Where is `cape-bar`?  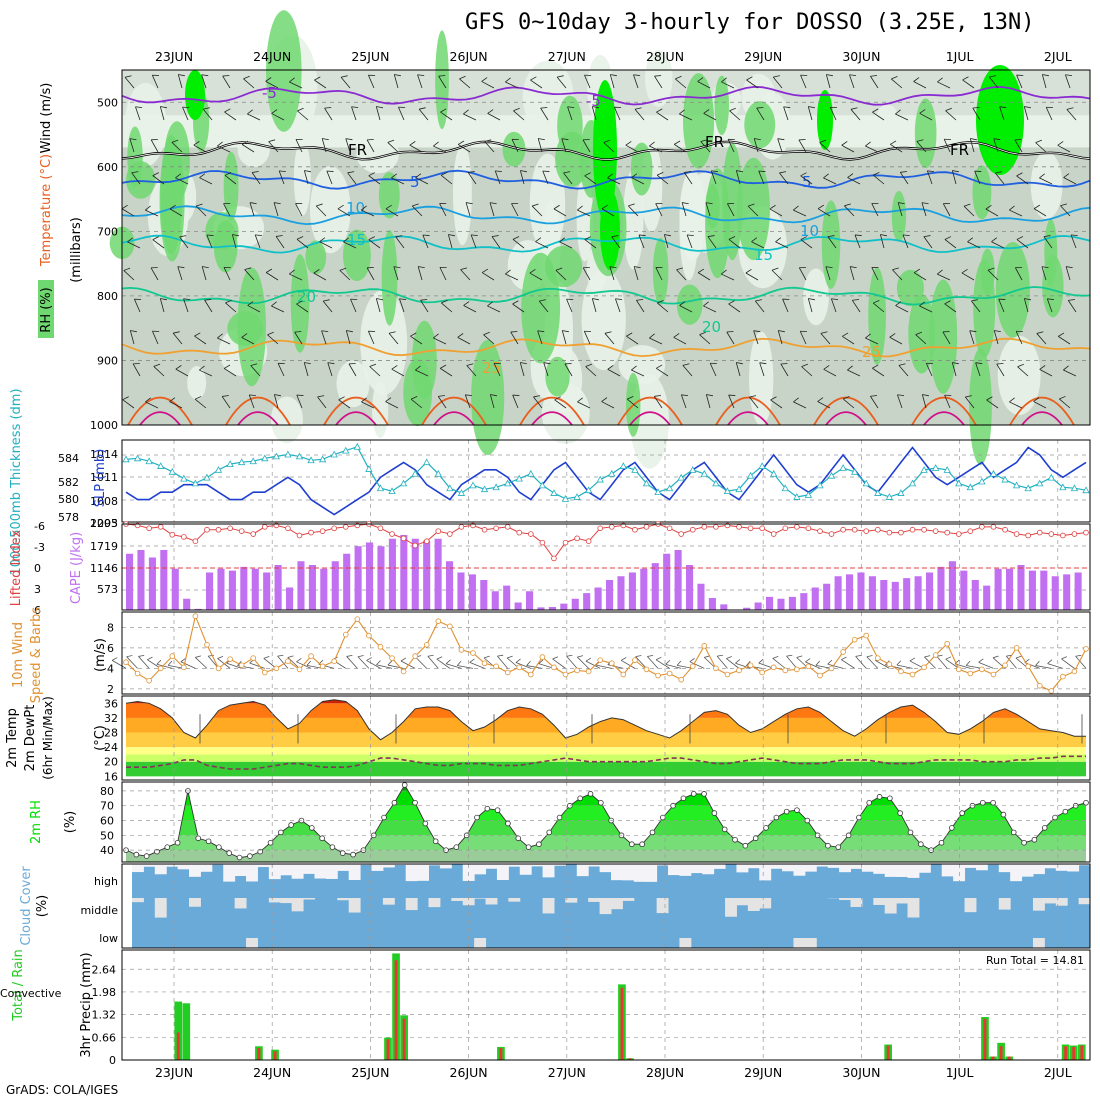 cape-bar is located at coordinates (255, 589).